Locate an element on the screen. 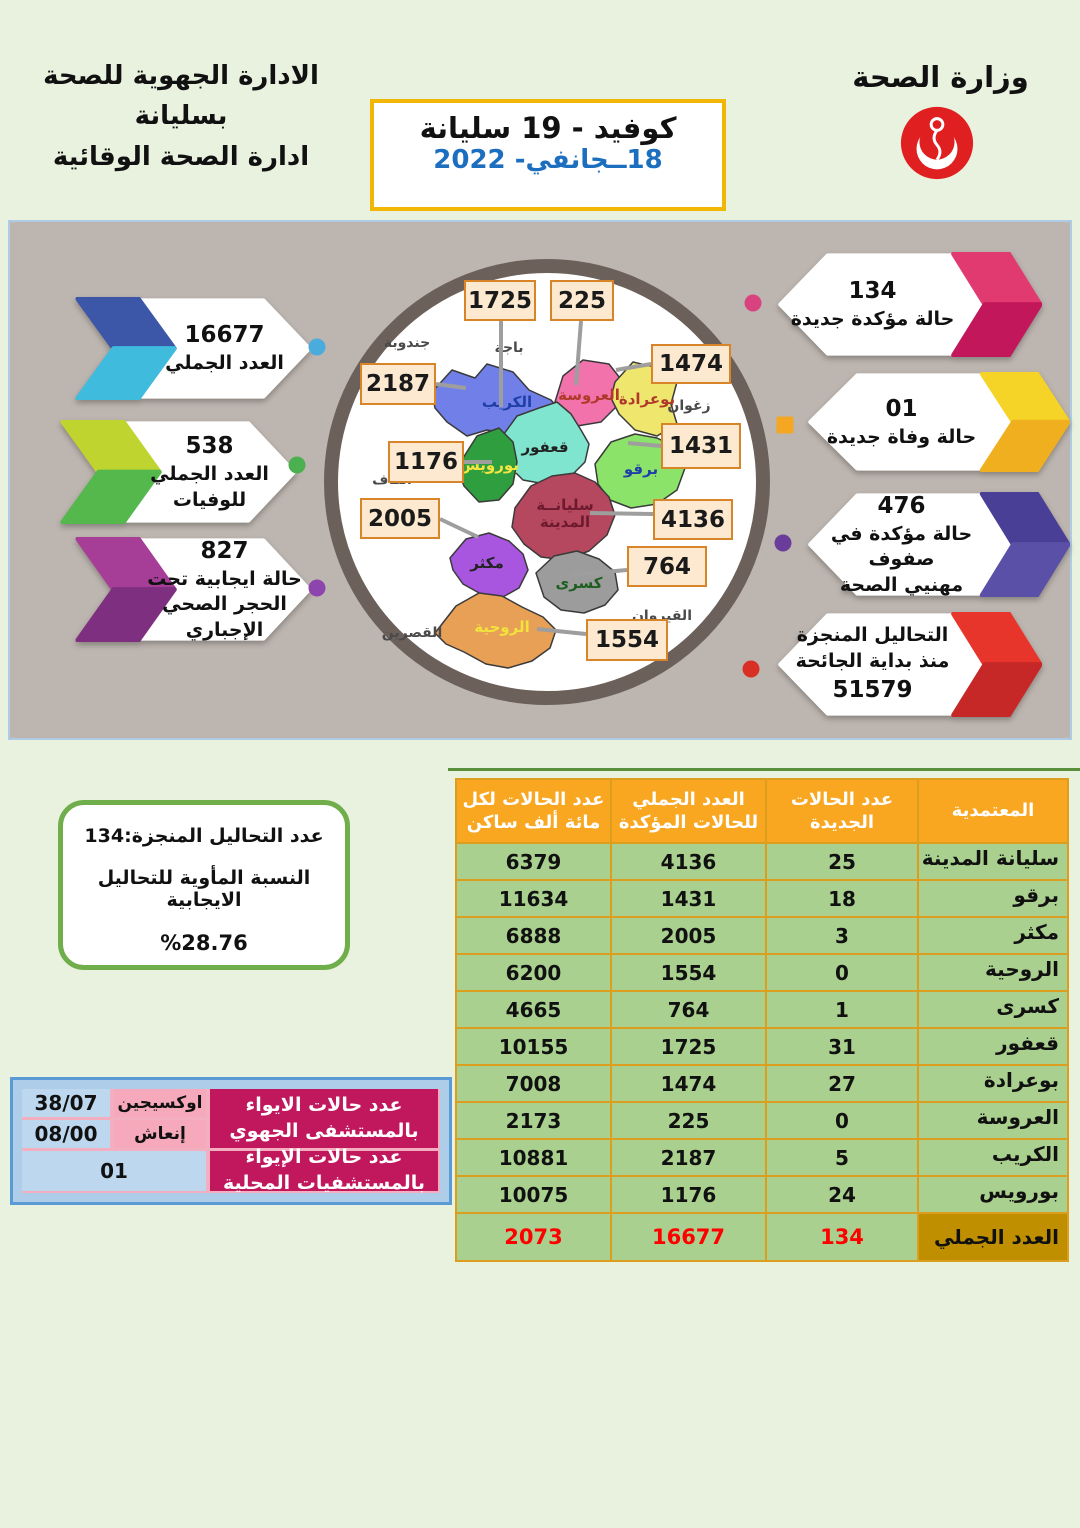 This screenshot has width=1080, height=1528. region-label: الروحية is located at coordinates (501, 627).